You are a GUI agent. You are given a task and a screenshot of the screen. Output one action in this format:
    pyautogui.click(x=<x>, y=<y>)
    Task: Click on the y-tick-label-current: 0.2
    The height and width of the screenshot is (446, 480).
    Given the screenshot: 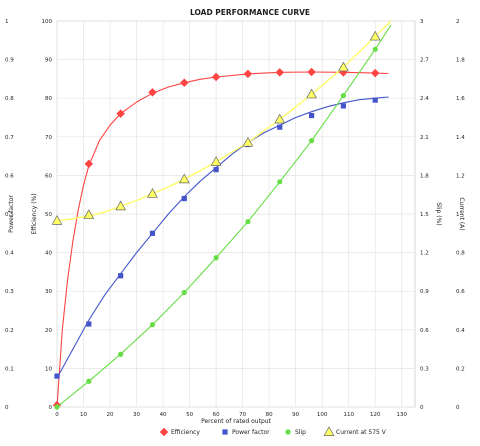 What is the action you would take?
    pyautogui.click(x=460, y=369)
    